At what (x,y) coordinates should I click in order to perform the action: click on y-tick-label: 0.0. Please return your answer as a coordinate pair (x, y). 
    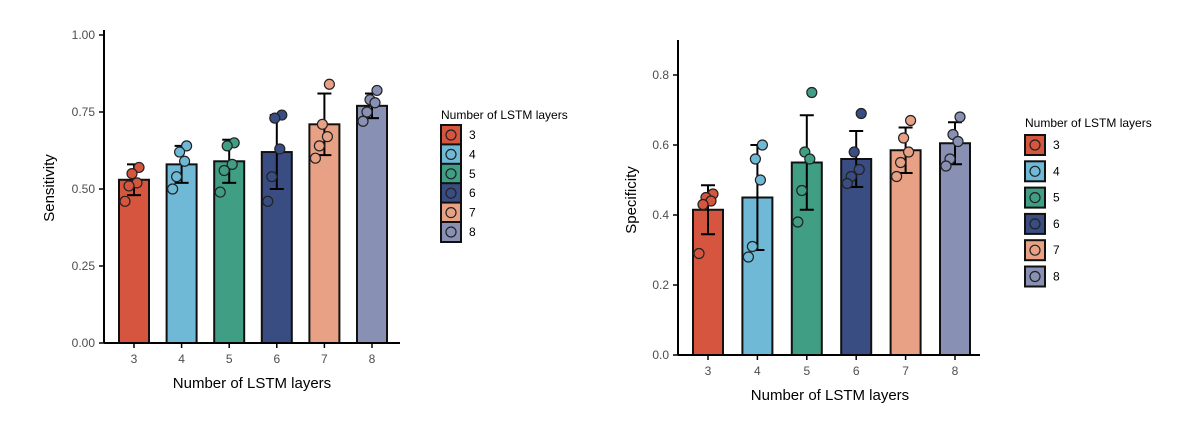
    Looking at the image, I should click on (660, 355).